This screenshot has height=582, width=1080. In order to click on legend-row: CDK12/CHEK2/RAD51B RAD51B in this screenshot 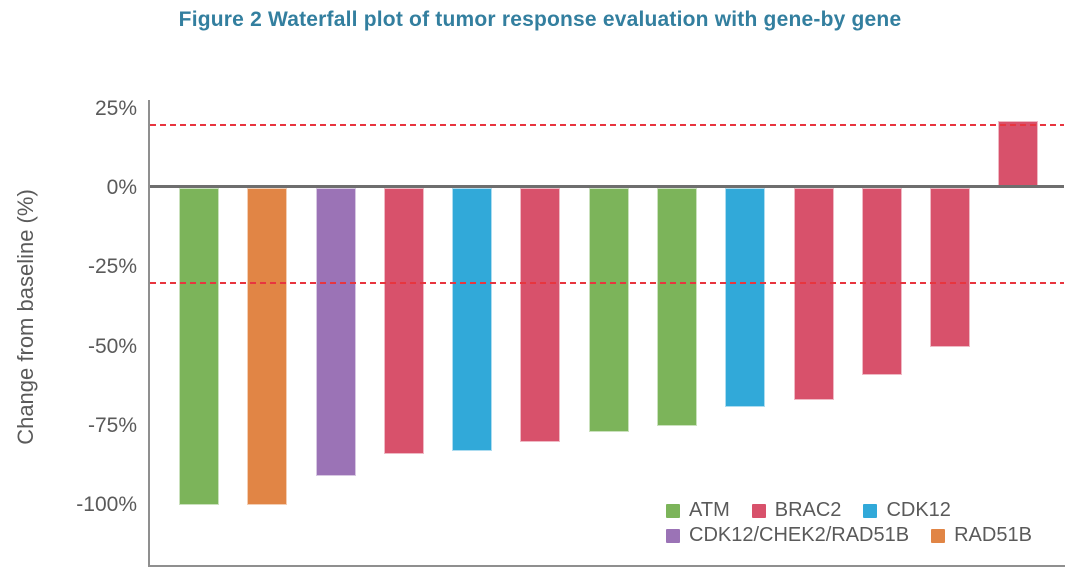, I will do `click(849, 535)`.